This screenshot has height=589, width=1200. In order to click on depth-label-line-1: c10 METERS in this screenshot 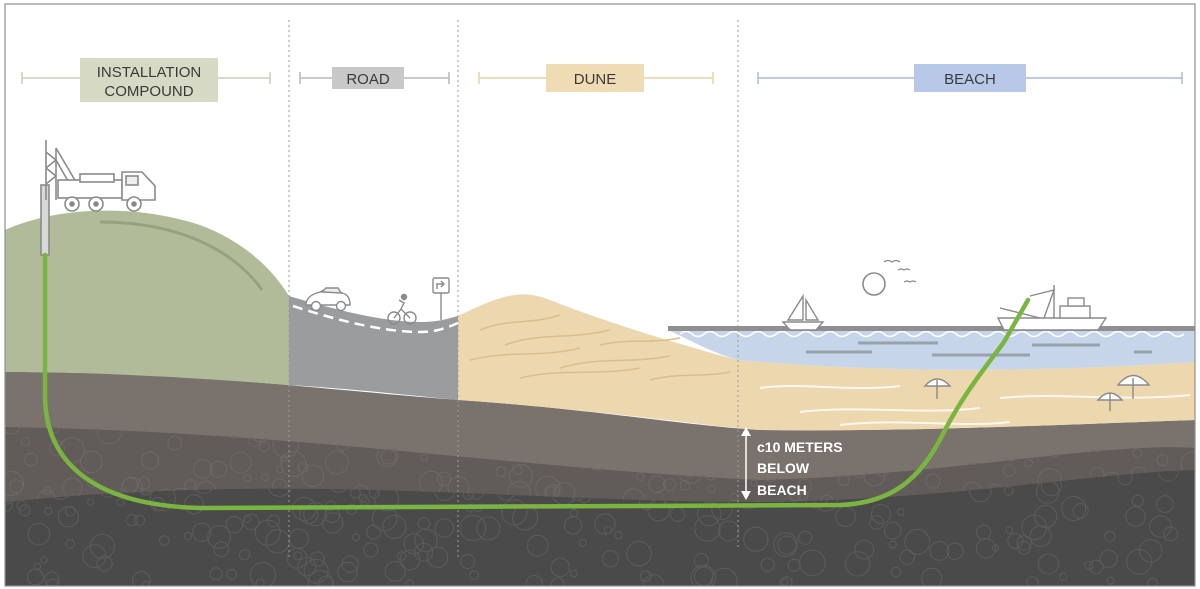, I will do `click(800, 447)`.